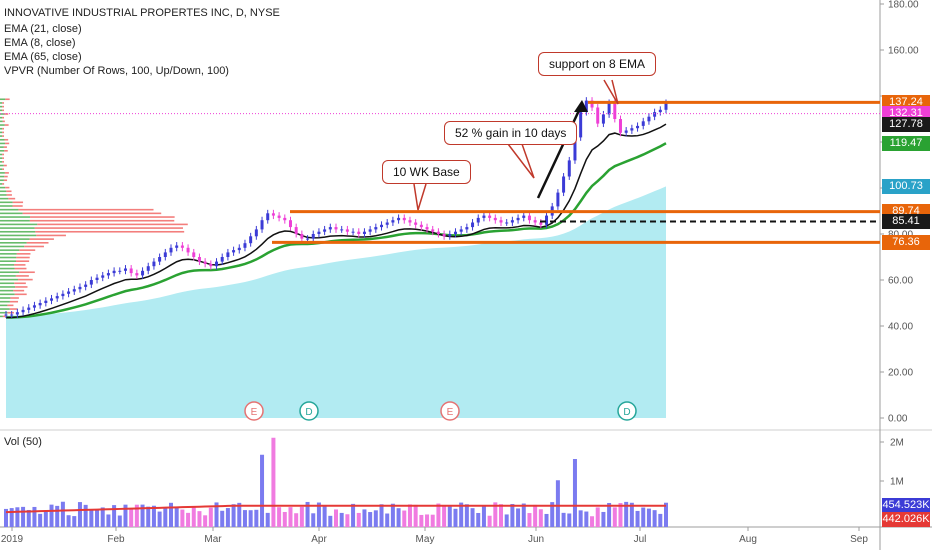 This screenshot has width=932, height=550. Describe the element at coordinates (903, 51) in the screenshot. I see `price-tick-label: 160.00` at that location.